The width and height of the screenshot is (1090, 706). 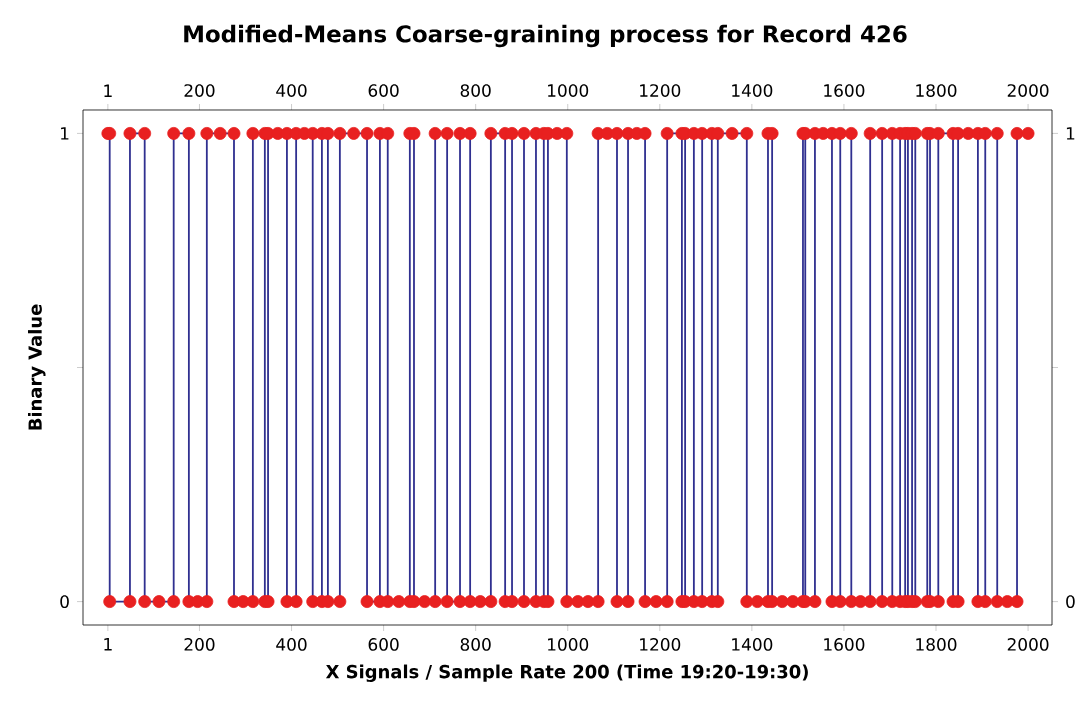 I want to click on x-tick-label: 2000, so click(x=1028, y=90).